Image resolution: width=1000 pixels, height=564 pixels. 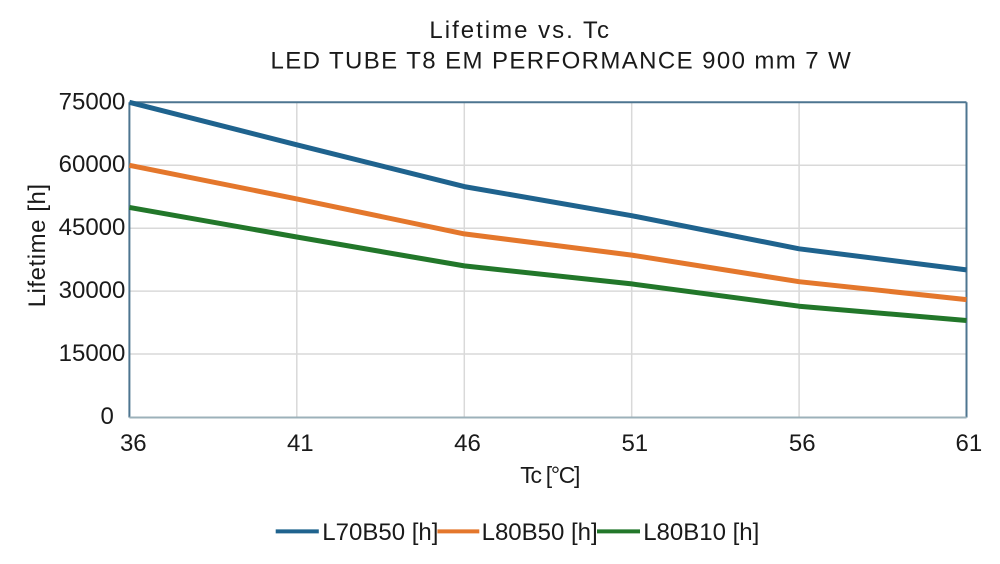 What do you see at coordinates (92, 101) in the screenshot?
I see `svg-text: 75000` at bounding box center [92, 101].